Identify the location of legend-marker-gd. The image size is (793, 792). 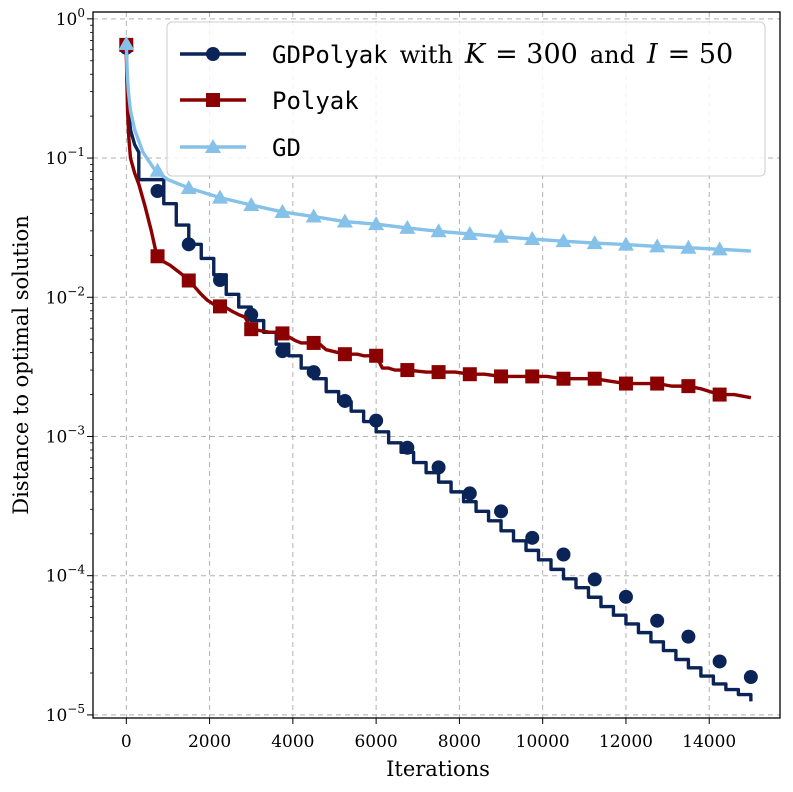
(213, 146).